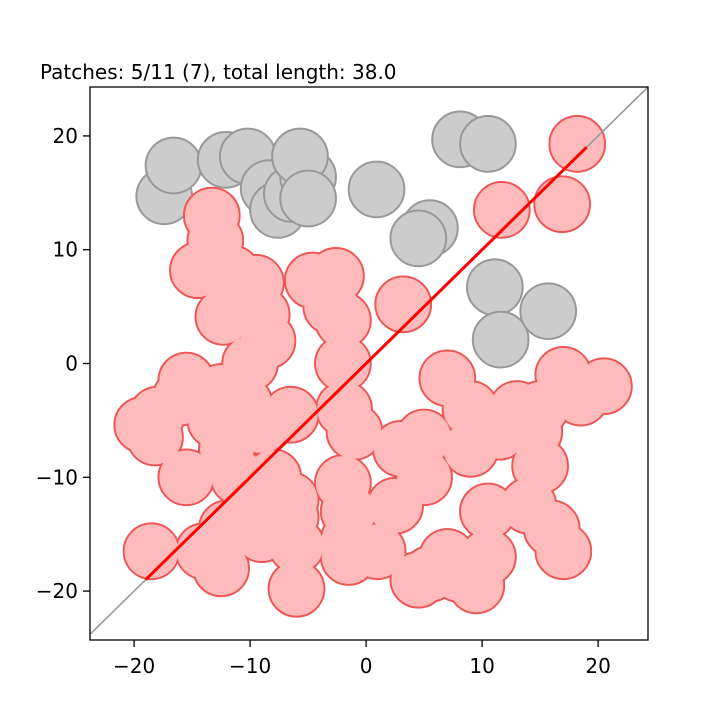 Image resolution: width=720 pixels, height=720 pixels. I want to click on y-tick-label: −10, so click(57, 477).